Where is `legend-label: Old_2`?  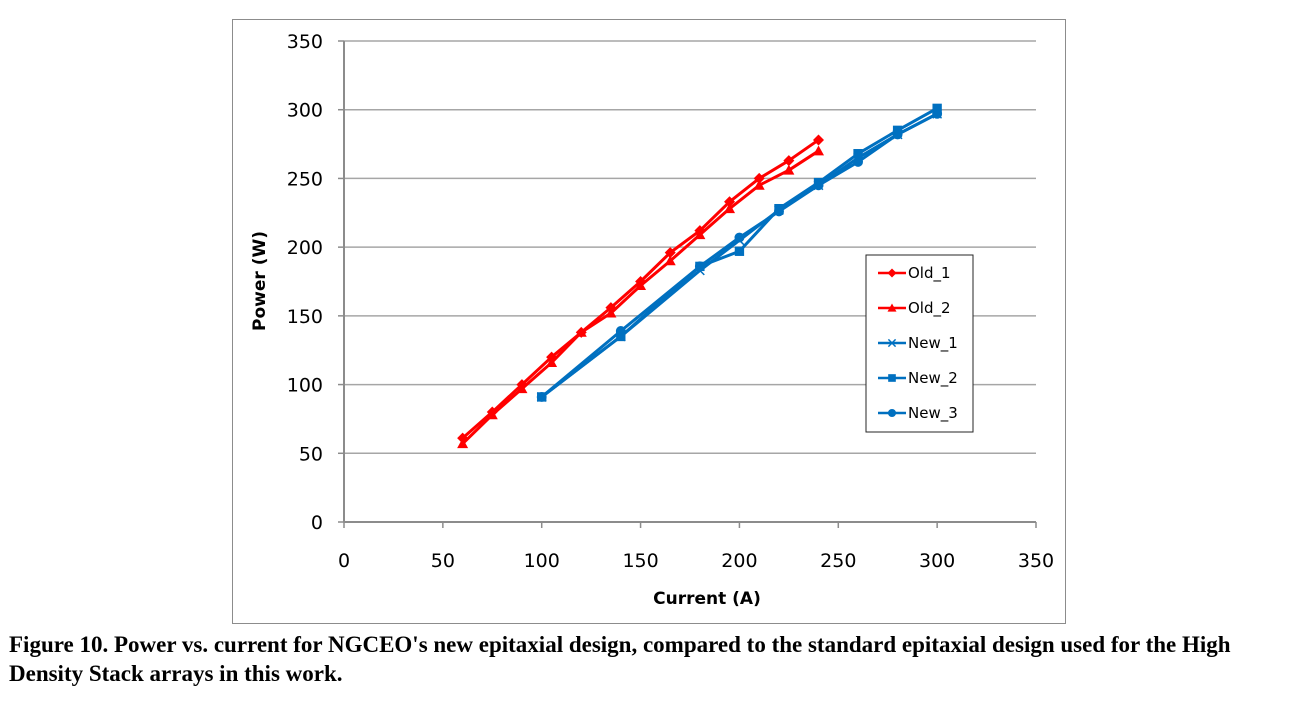 legend-label: Old_2 is located at coordinates (929, 308).